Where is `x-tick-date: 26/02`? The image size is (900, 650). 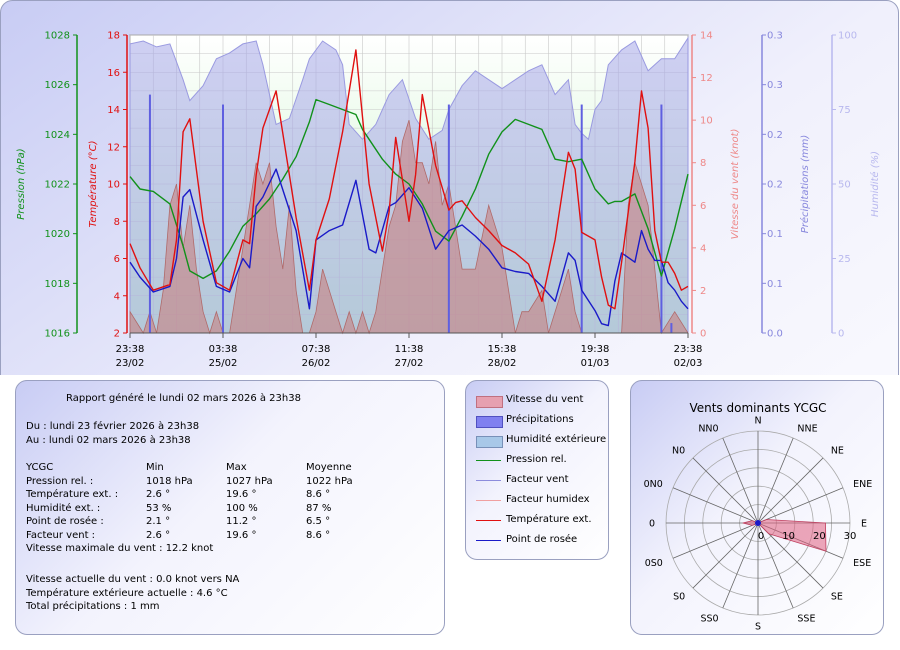
x-tick-date: 26/02 is located at coordinates (316, 363).